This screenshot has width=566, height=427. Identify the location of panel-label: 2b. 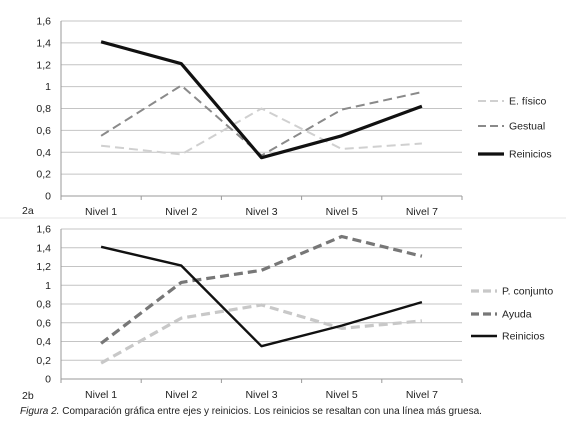
(28, 396).